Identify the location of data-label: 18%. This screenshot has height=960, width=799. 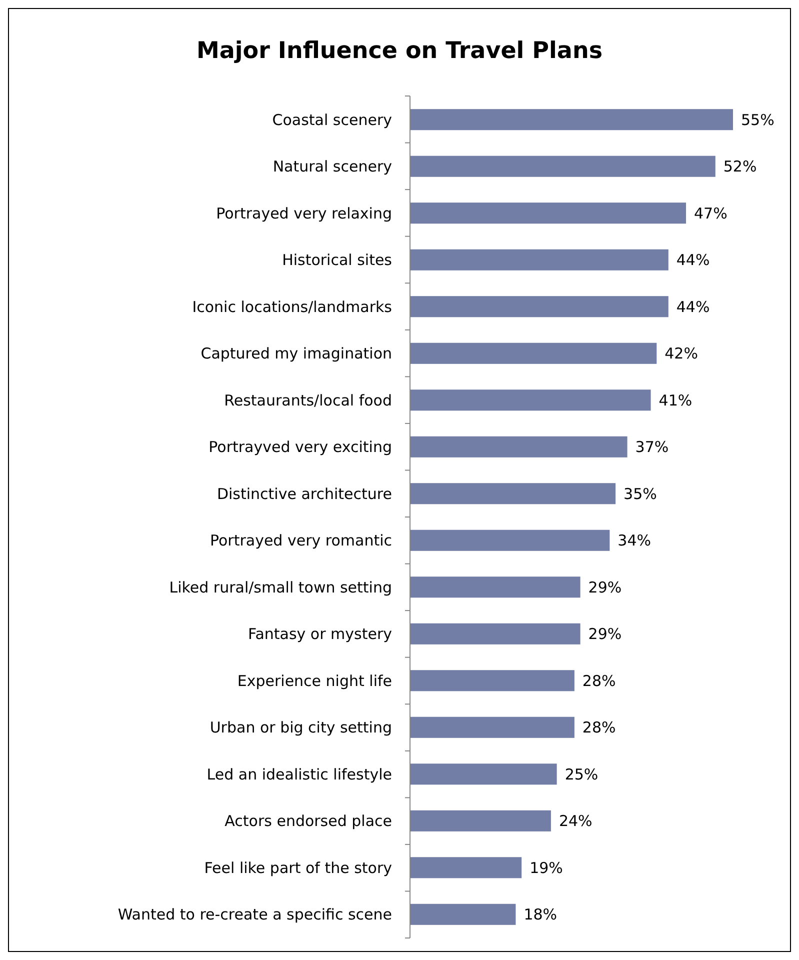
(541, 915).